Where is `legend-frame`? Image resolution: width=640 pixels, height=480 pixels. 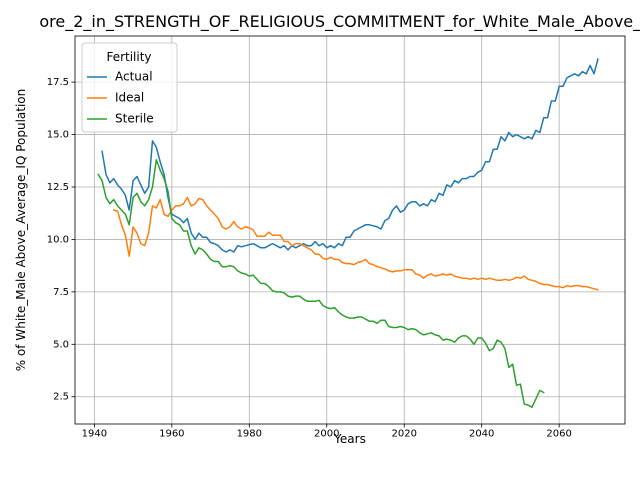 legend-frame is located at coordinates (129, 87).